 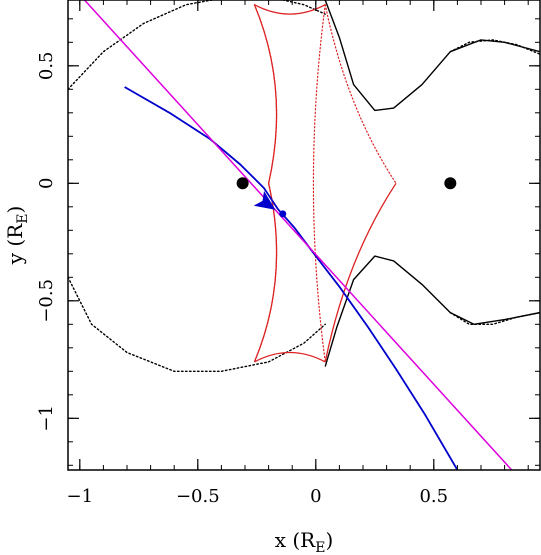 What do you see at coordinates (46, 65) in the screenshot?
I see `y-tick-label: 0.5` at bounding box center [46, 65].